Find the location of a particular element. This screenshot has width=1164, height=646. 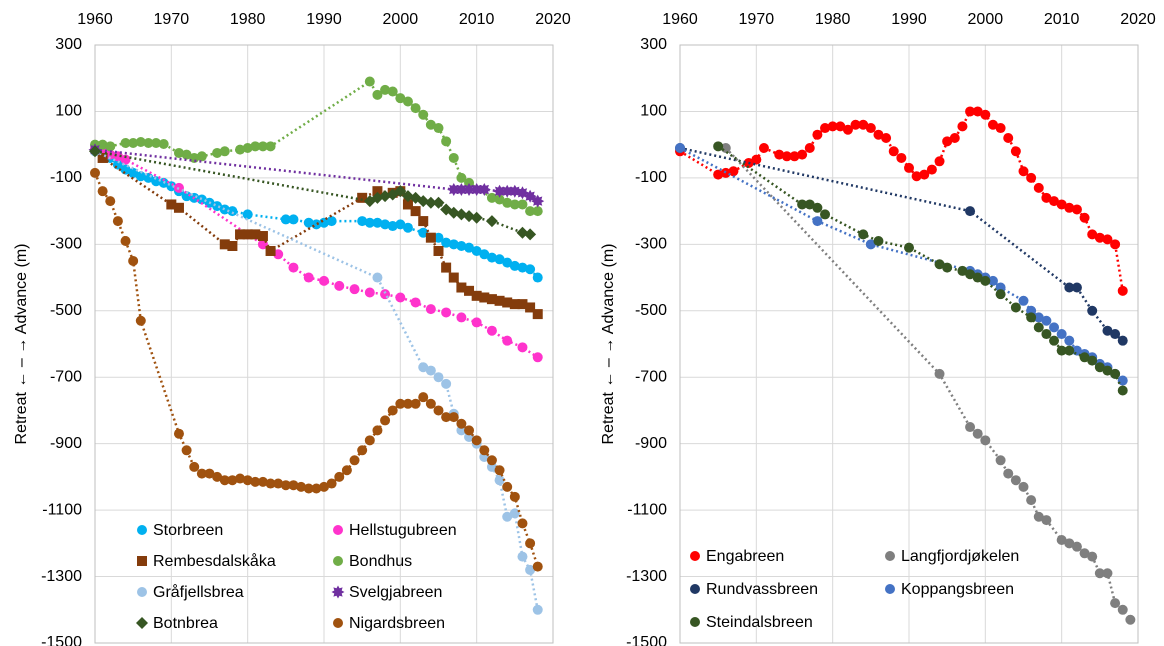

legend-label: Botnbrea is located at coordinates (185, 623).